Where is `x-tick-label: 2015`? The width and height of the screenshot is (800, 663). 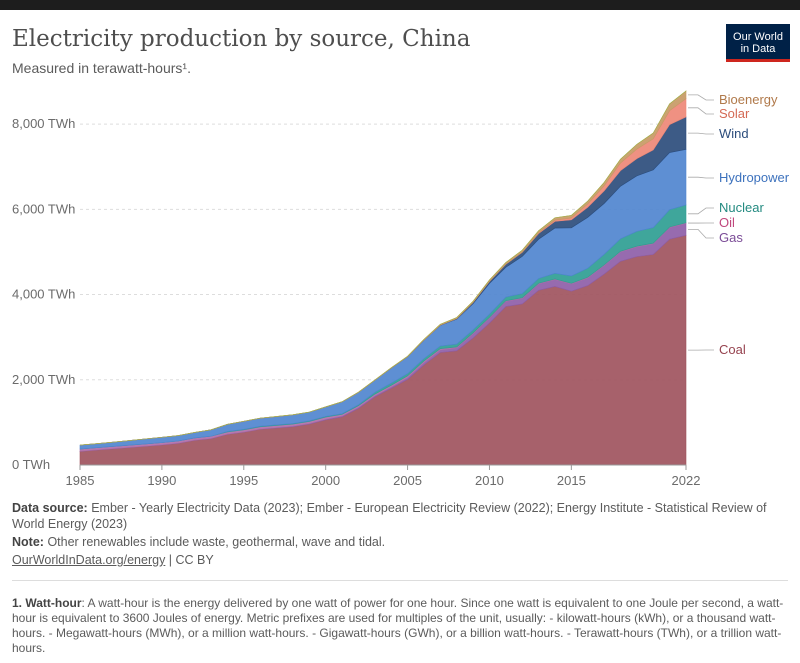 x-tick-label: 2015 is located at coordinates (571, 480).